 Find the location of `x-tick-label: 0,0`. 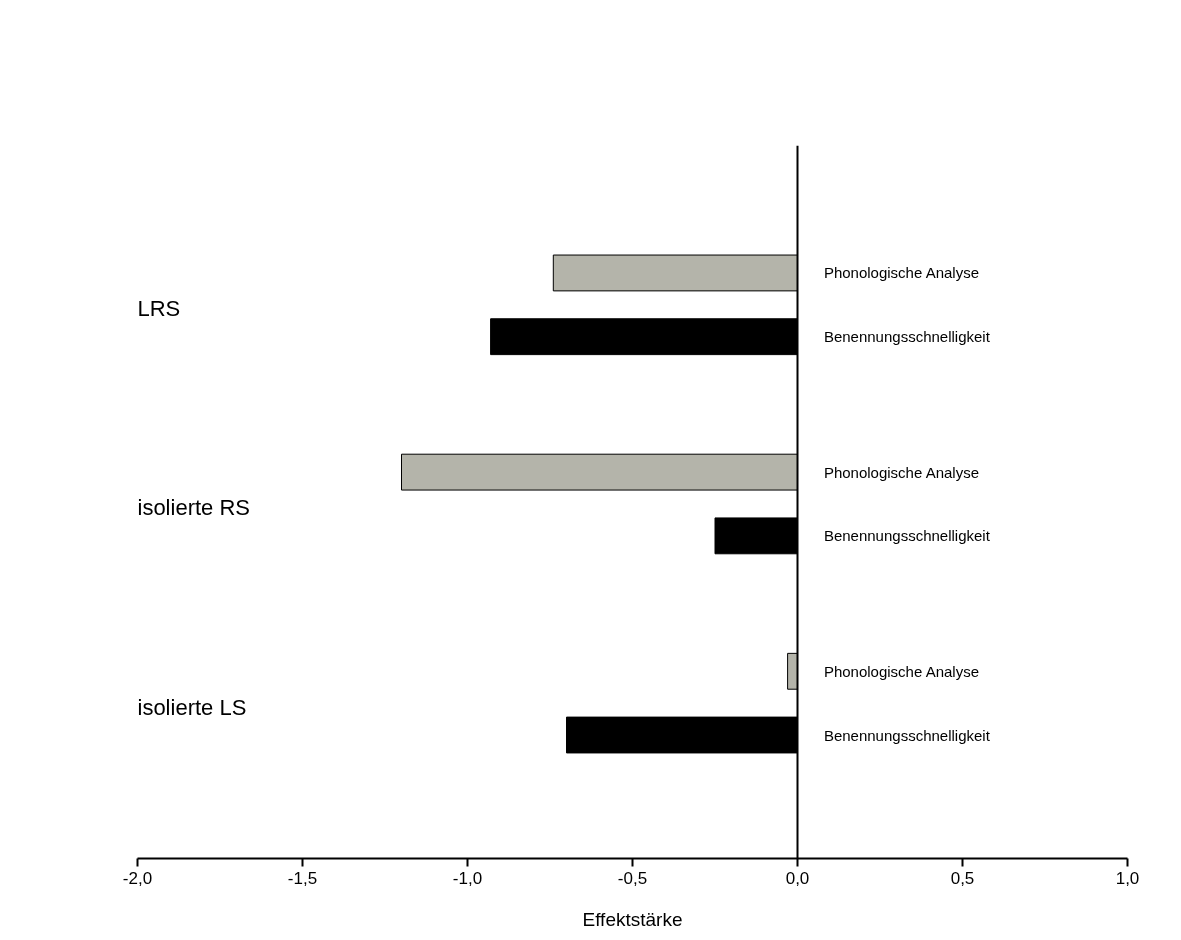

x-tick-label: 0,0 is located at coordinates (797, 878).